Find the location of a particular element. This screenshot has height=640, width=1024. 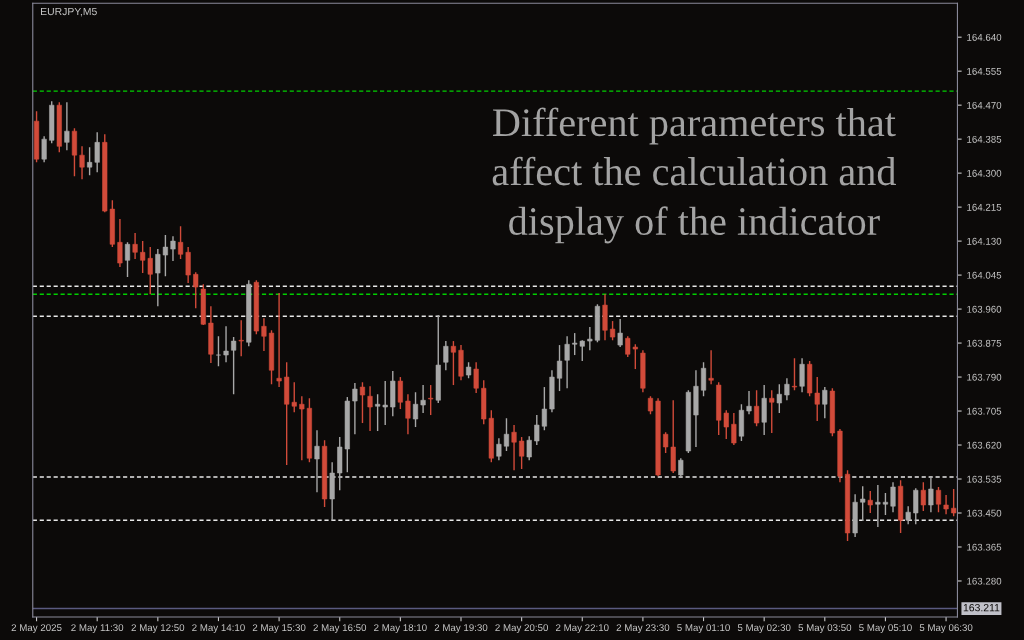

x-tick-label: 2 May 22:10 is located at coordinates (582, 628).